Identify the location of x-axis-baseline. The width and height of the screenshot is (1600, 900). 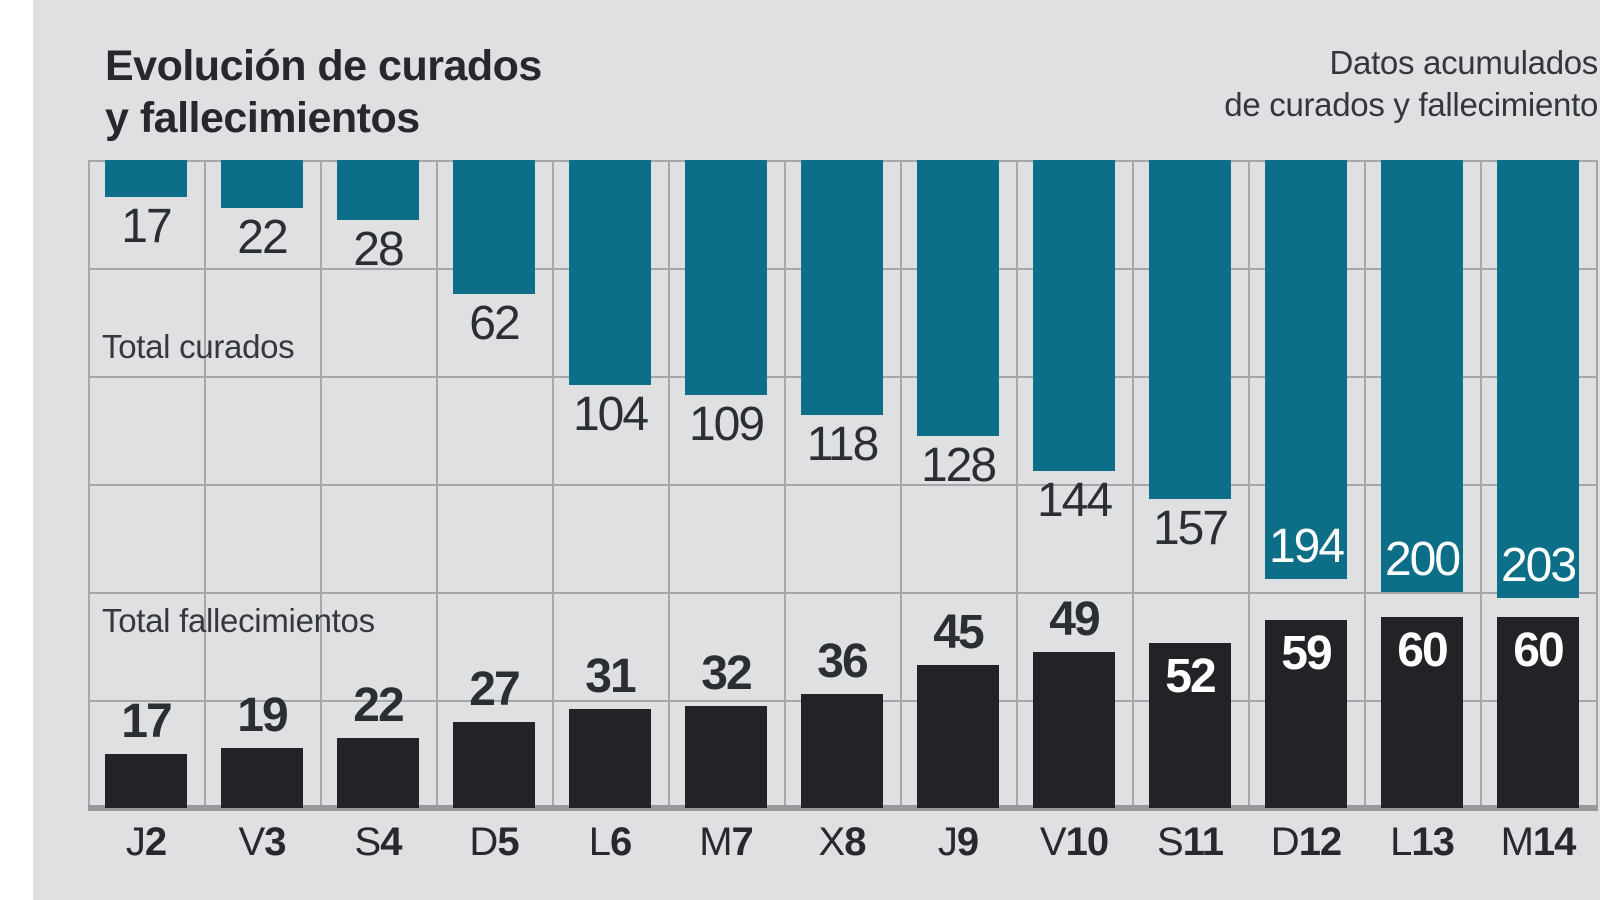
(843, 808).